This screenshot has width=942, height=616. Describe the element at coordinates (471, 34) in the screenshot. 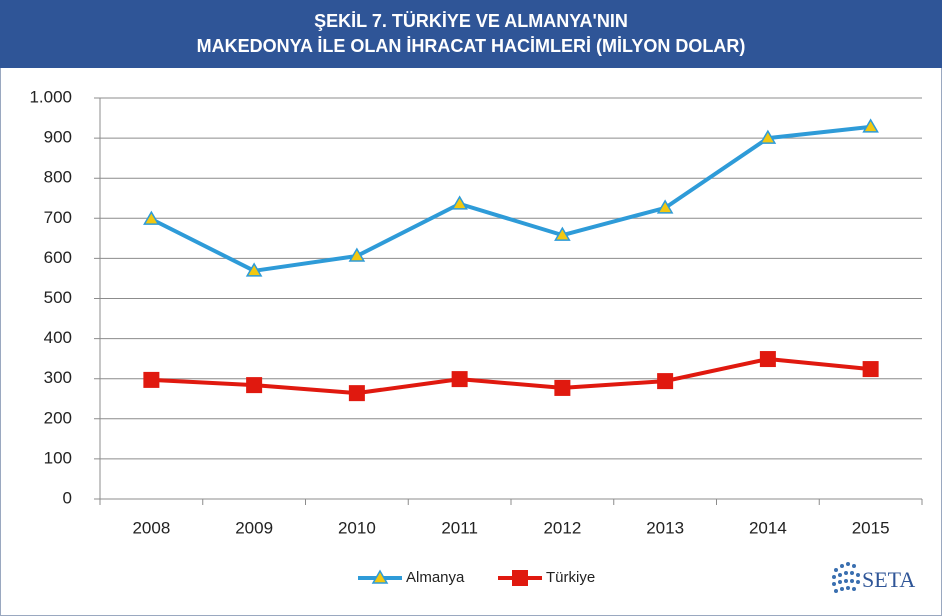

I see `header` at that location.